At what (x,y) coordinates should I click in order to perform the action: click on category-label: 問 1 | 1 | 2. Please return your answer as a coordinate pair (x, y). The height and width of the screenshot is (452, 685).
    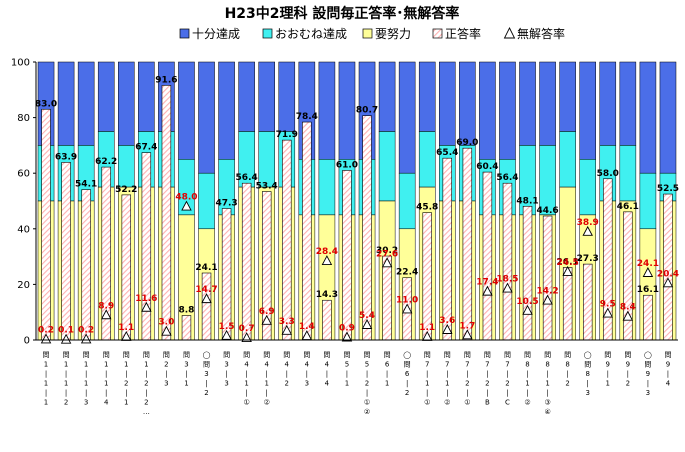
    Looking at the image, I should click on (66, 379).